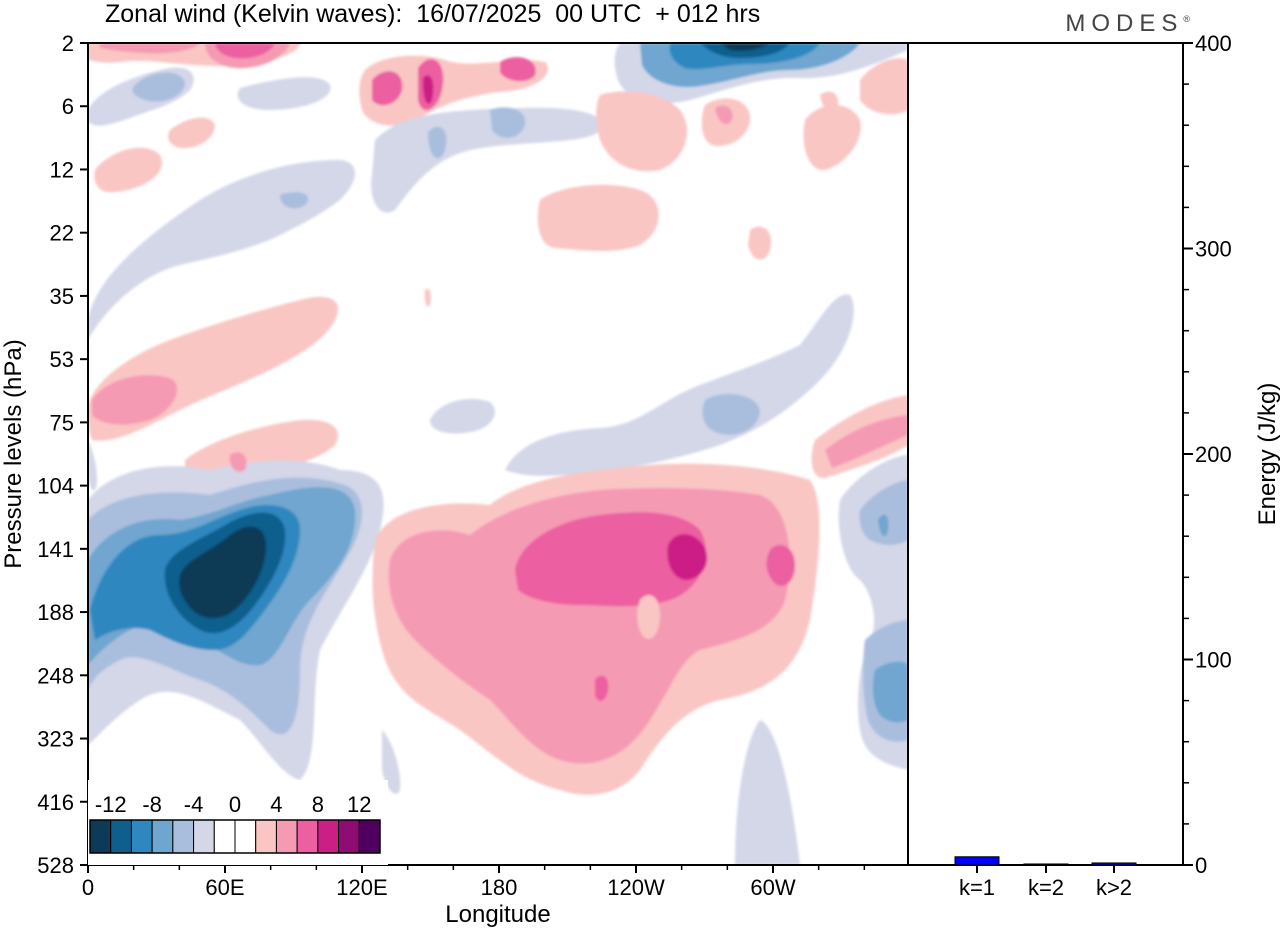  I want to click on energy-bars, so click(1045, 861).